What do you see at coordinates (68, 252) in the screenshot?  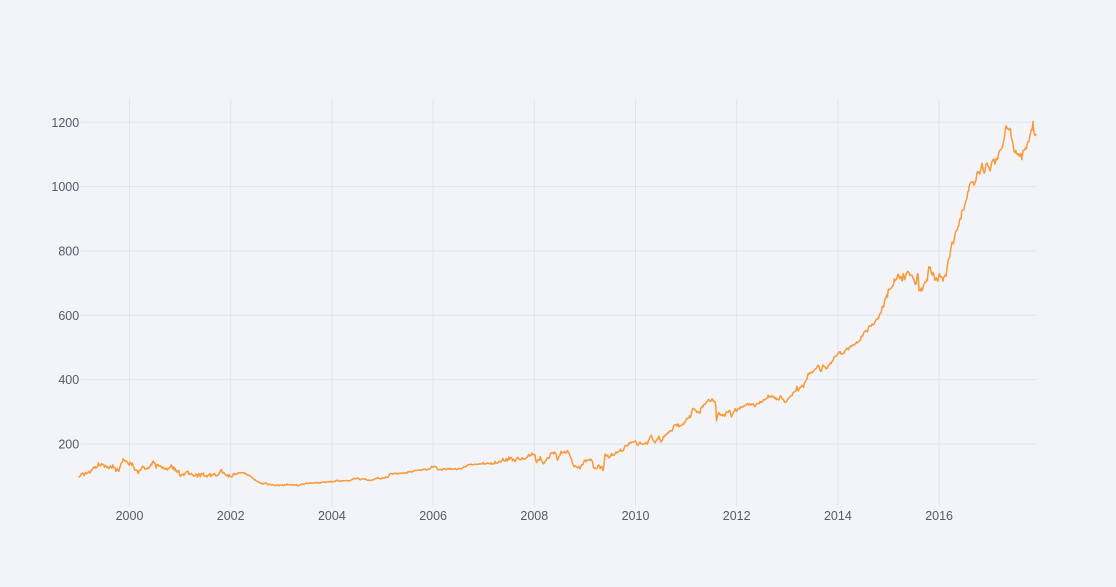 I see `svg-text: 800` at bounding box center [68, 252].